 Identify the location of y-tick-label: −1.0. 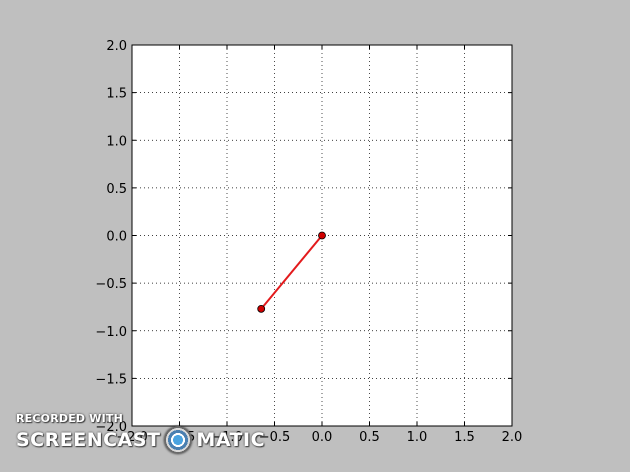
(111, 332).